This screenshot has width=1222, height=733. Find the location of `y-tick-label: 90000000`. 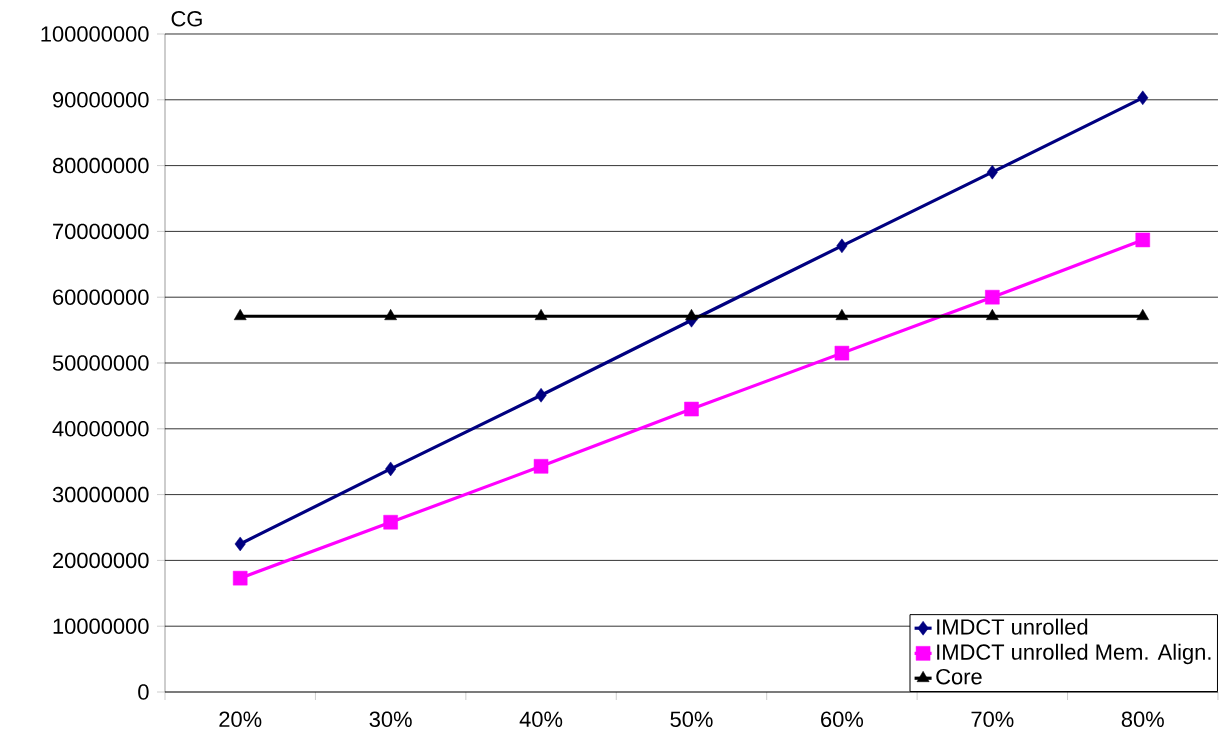

y-tick-label: 90000000 is located at coordinates (101, 100).